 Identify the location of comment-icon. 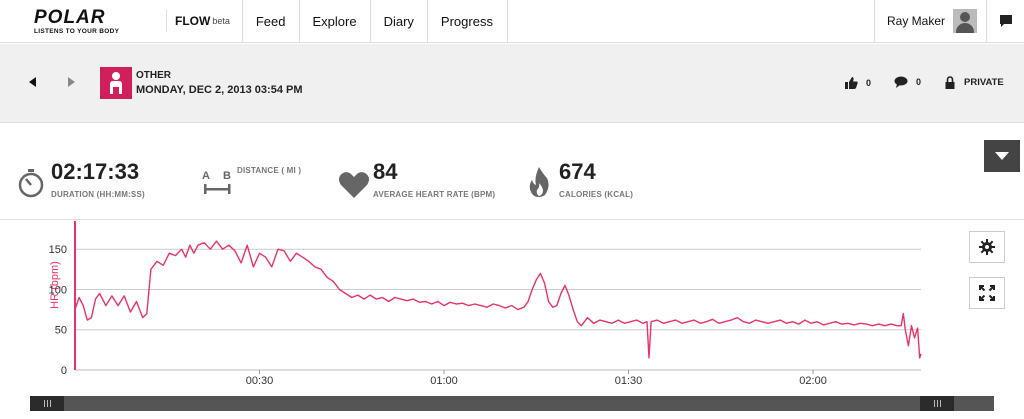
(901, 82).